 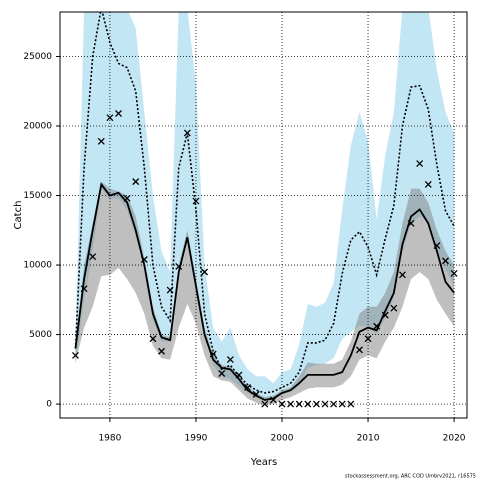 What do you see at coordinates (18, 215) in the screenshot?
I see `y-axis-label: Catch` at bounding box center [18, 215].